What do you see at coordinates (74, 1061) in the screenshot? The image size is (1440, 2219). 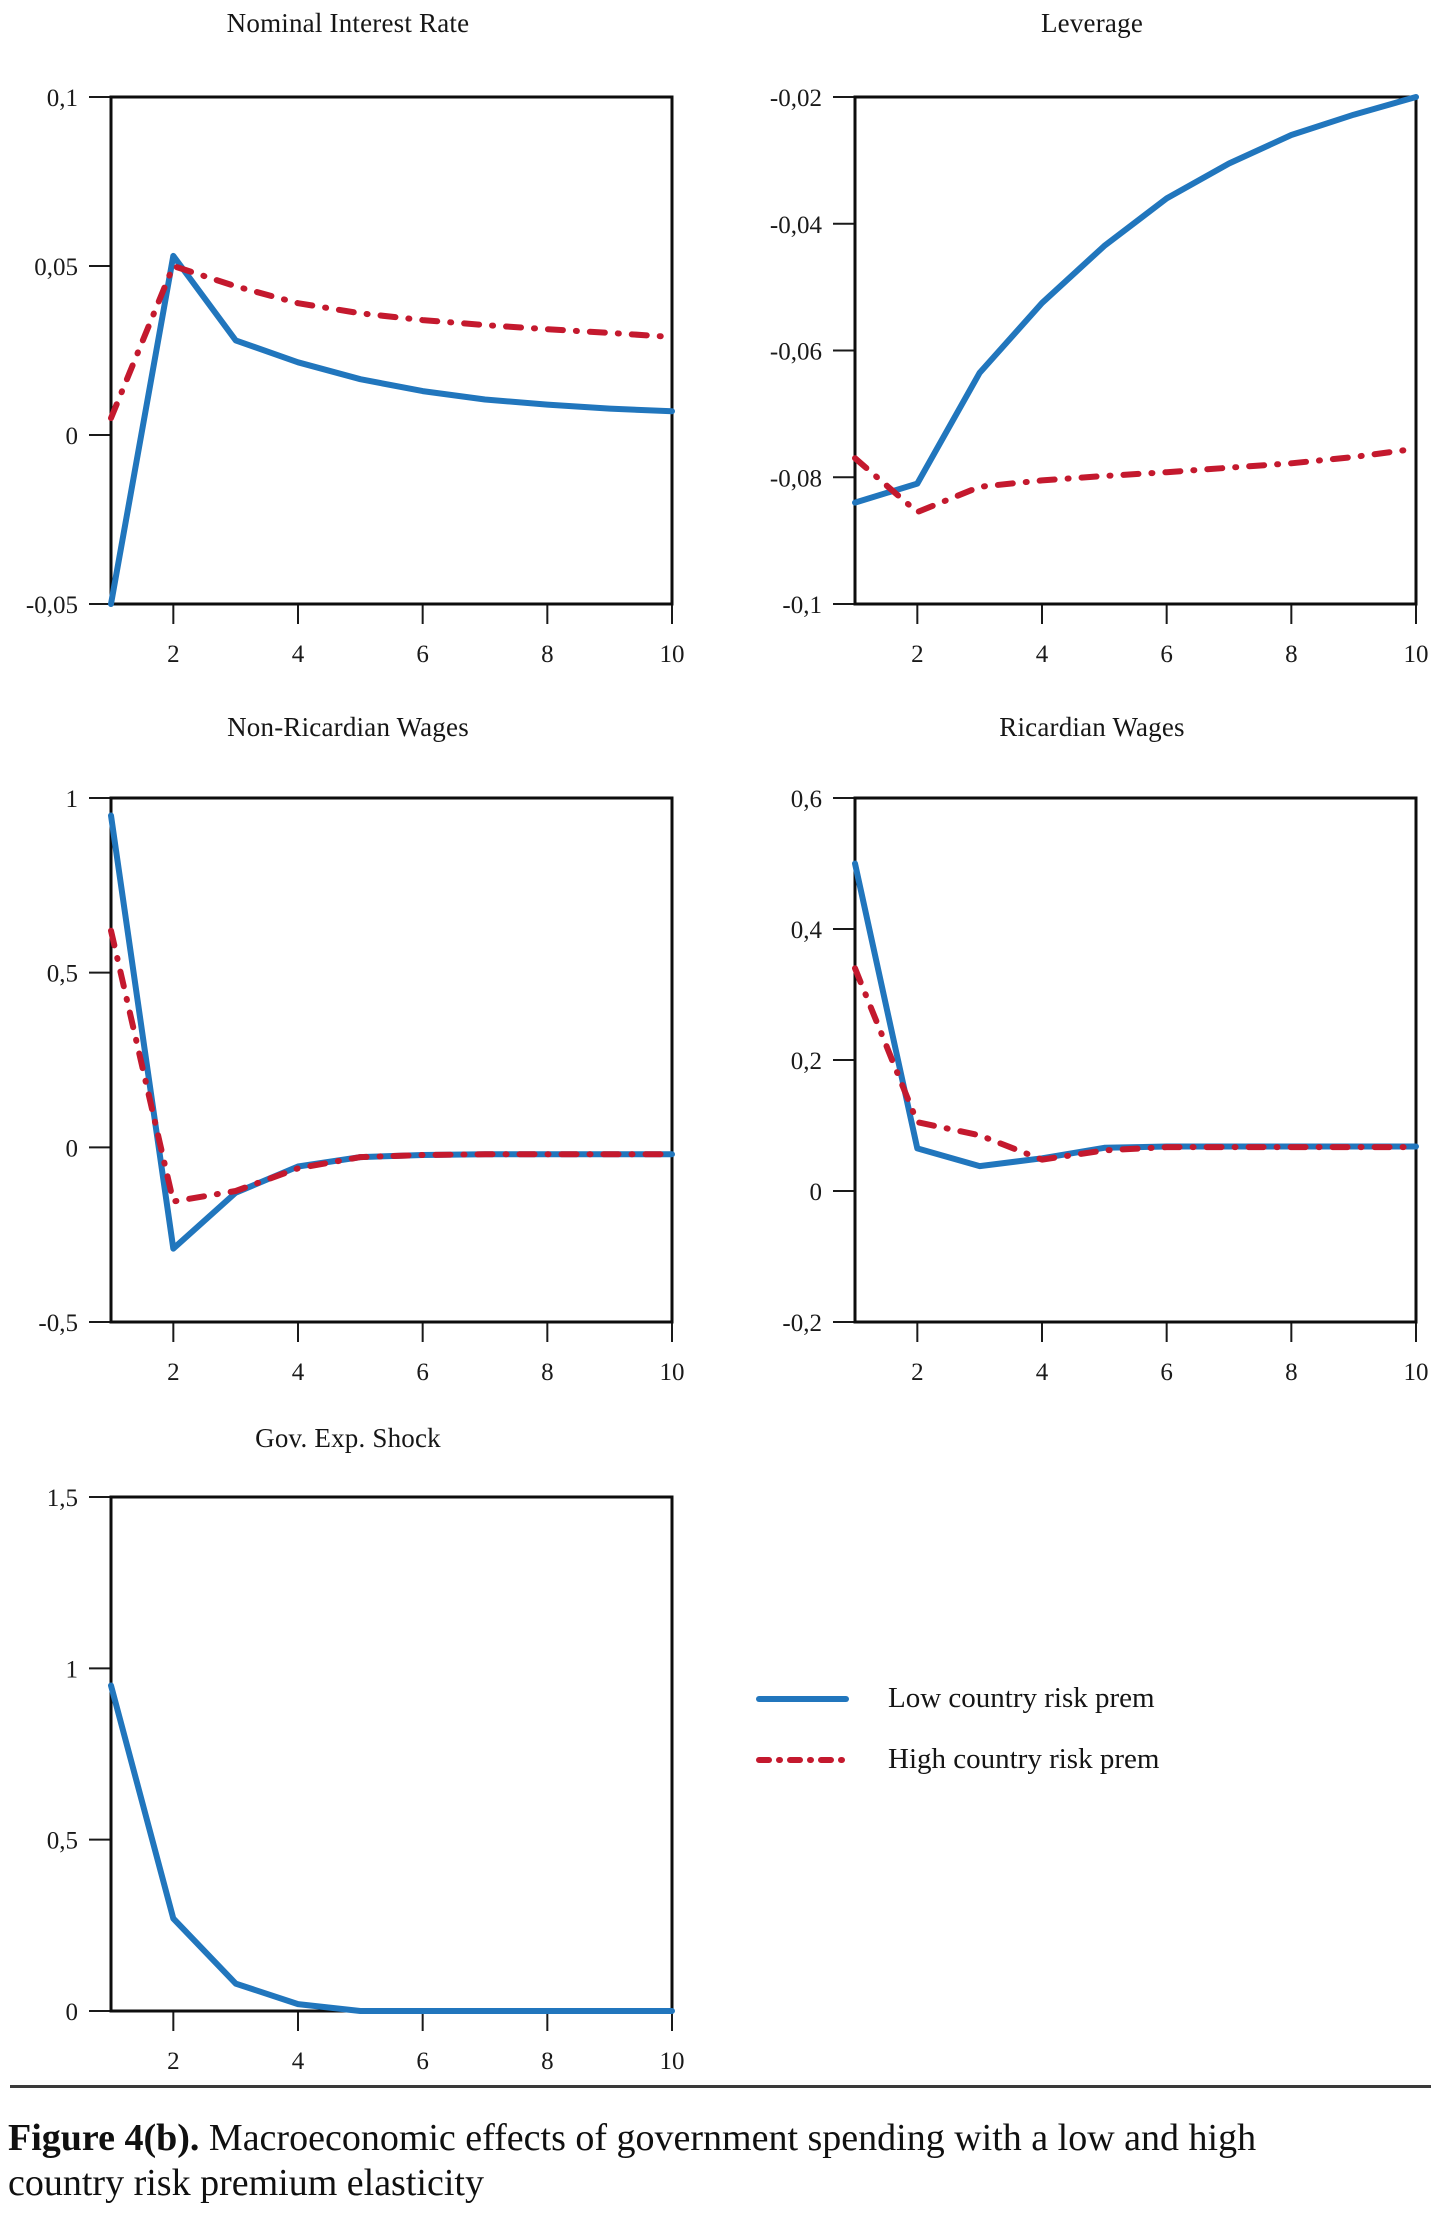 I see `y-ticks: 1 0,5 0 -0,5` at bounding box center [74, 1061].